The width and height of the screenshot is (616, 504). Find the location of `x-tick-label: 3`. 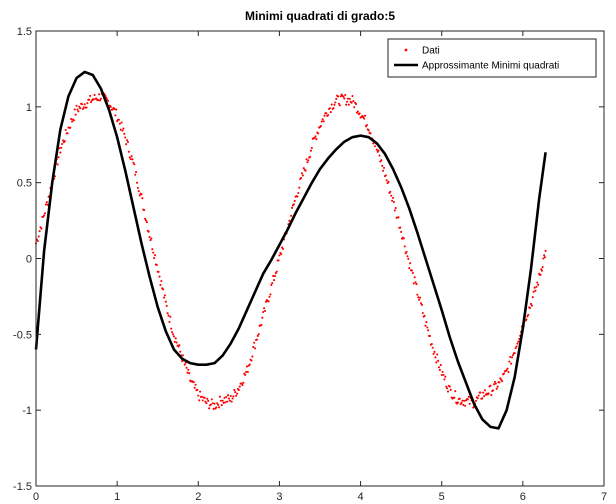

x-tick-label: 3 is located at coordinates (279, 497).